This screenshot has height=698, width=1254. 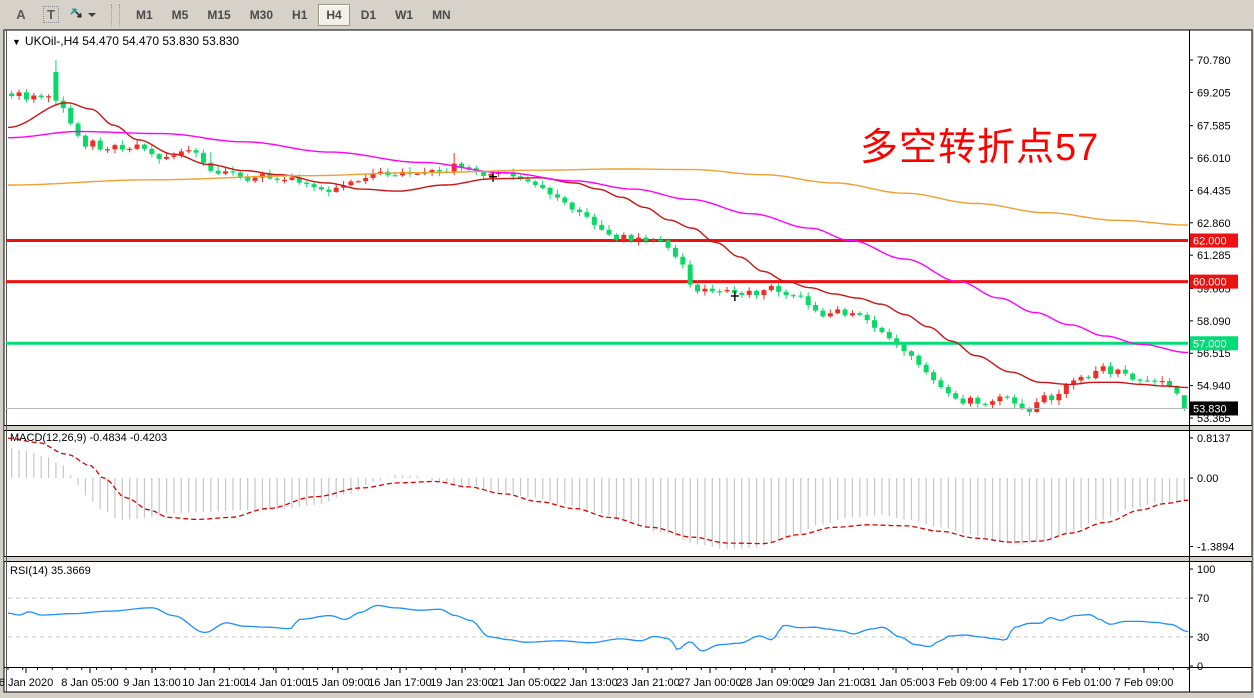 What do you see at coordinates (88, 438) in the screenshot?
I see `macd-indicator-label: MACD(12,26,9) -0.4834 -0.4203` at bounding box center [88, 438].